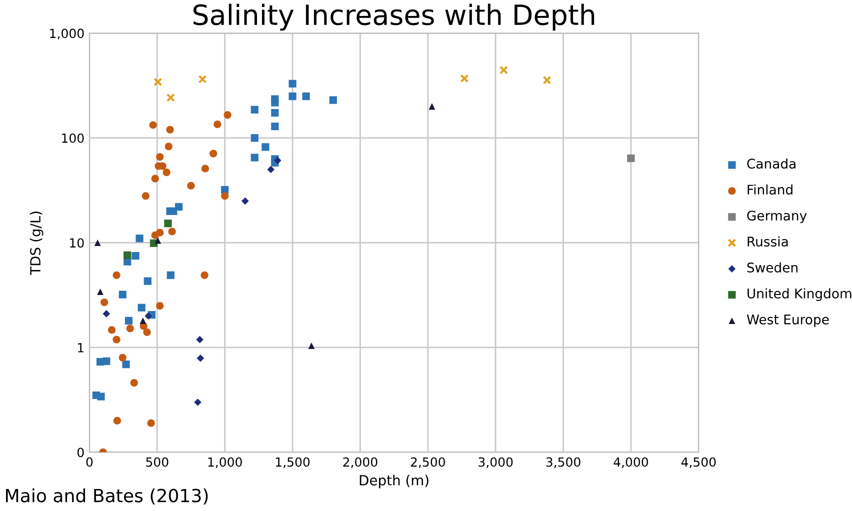 This screenshot has height=511, width=852. Describe the element at coordinates (81, 347) in the screenshot. I see `y-tick-label: 1` at that location.